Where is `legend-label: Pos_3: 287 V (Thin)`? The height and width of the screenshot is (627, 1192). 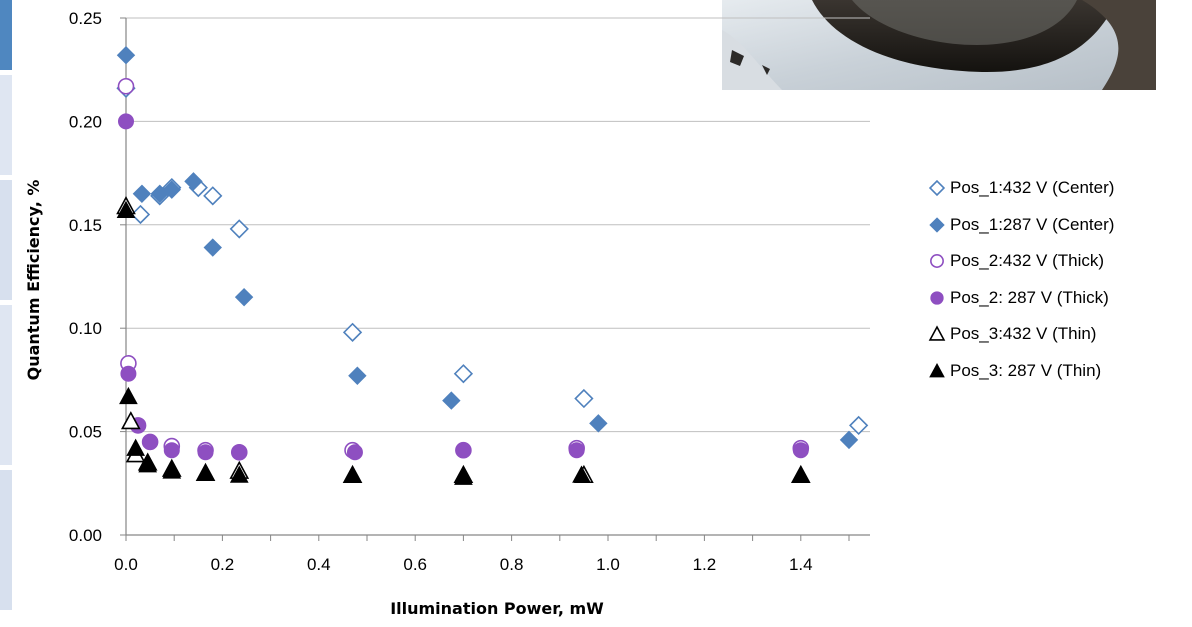
legend-label: Pos_3: 287 V (Thin) is located at coordinates (1026, 370).